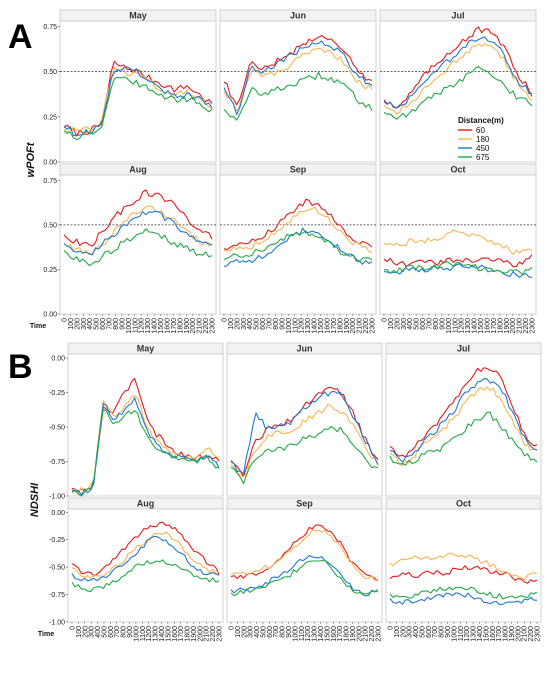  Describe the element at coordinates (206, 326) in the screenshot. I see `x-tick-label: 2200` at that location.